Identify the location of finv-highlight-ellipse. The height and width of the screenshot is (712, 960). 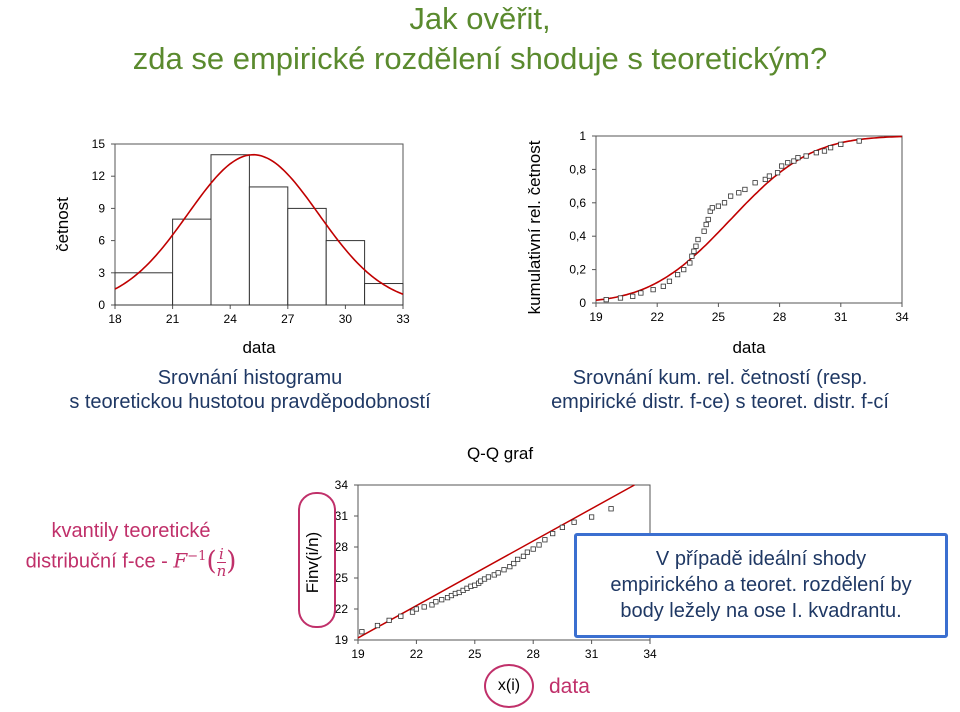
(317, 560).